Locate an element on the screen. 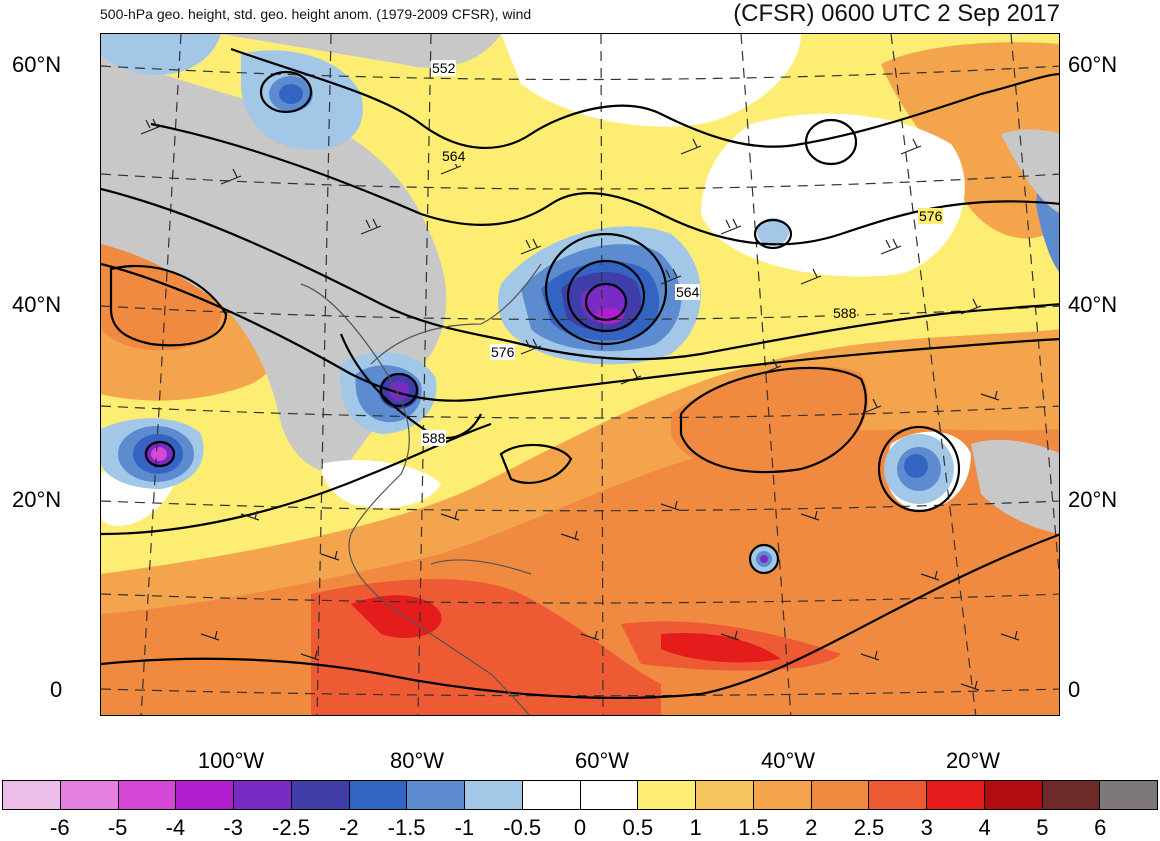  colorbar-tick-label: -1 is located at coordinates (464, 827).